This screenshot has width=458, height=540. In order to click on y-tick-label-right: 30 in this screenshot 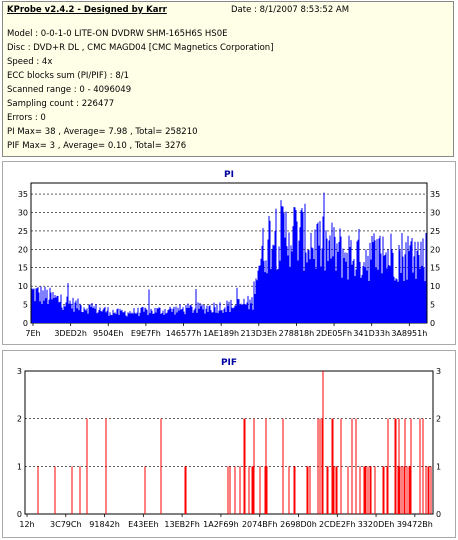, I will do `click(435, 212)`.